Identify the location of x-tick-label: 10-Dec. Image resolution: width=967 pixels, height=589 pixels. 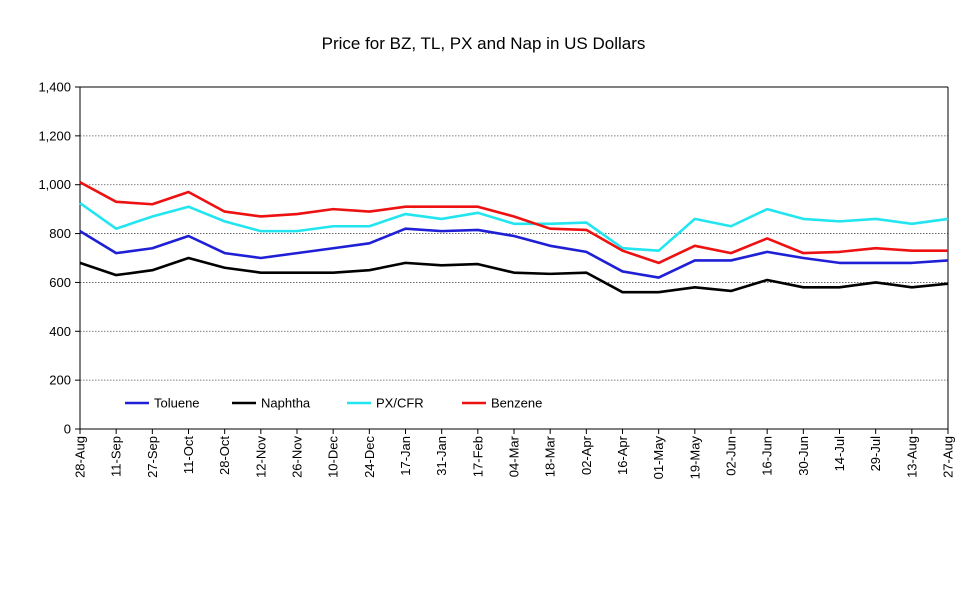
(333, 457).